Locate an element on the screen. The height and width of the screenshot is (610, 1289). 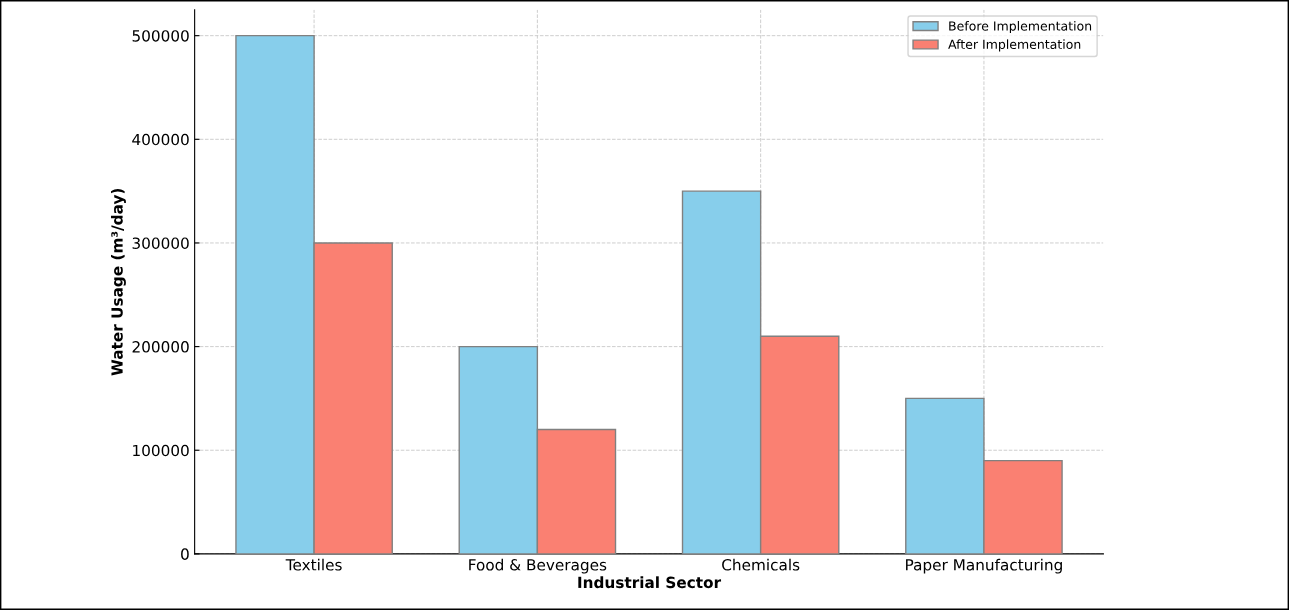
y-tick-label: 500000 is located at coordinates (160, 36).